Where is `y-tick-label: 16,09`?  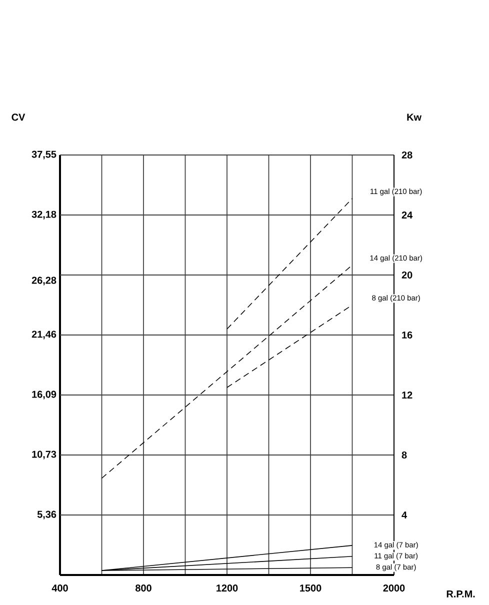 y-tick-label: 16,09 is located at coordinates (44, 395).